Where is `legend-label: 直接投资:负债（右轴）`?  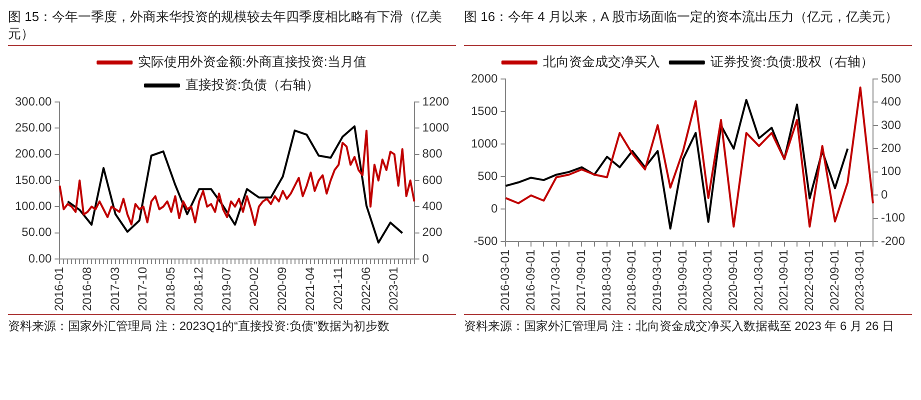 legend-label: 直接投资:负债（右轴） is located at coordinates (252, 84).